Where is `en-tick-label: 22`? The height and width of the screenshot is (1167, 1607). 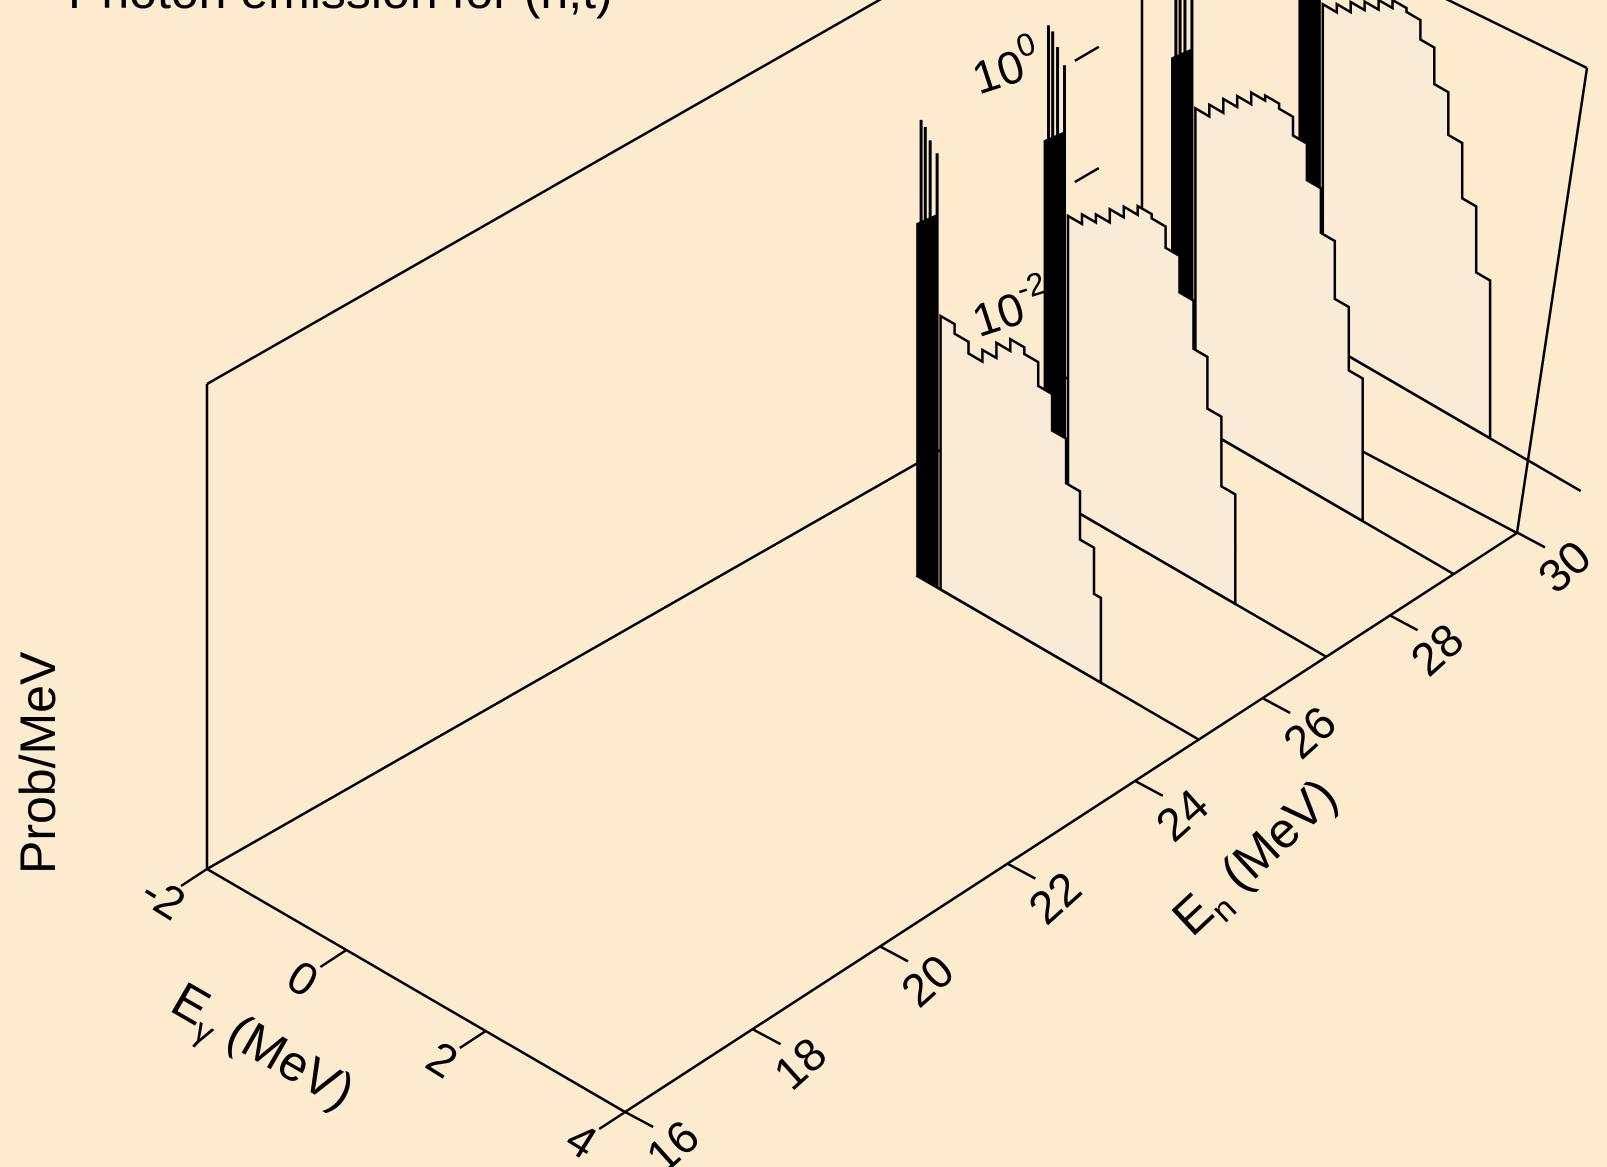
en-tick-label: 22 is located at coordinates (1054, 897).